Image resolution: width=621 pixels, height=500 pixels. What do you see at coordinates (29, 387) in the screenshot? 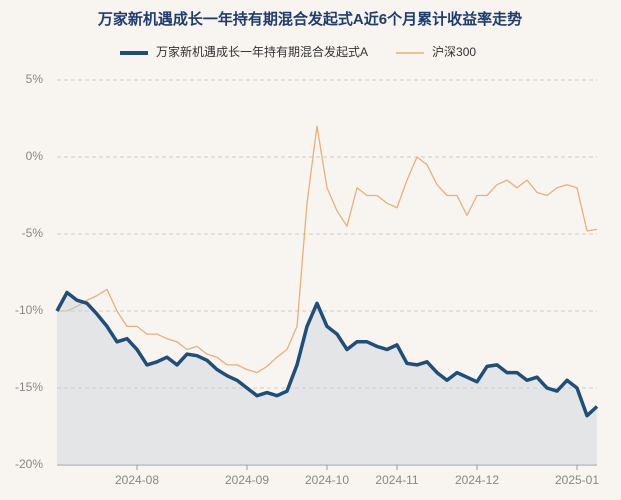
I see `y-tick-label: -15%` at bounding box center [29, 387].